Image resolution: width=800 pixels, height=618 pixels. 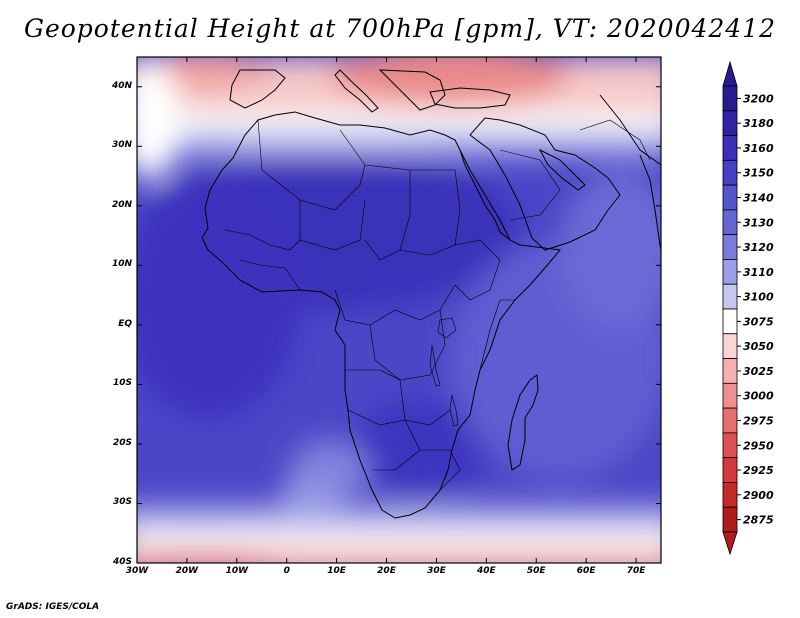 I want to click on persian-gulf, so click(x=562, y=169).